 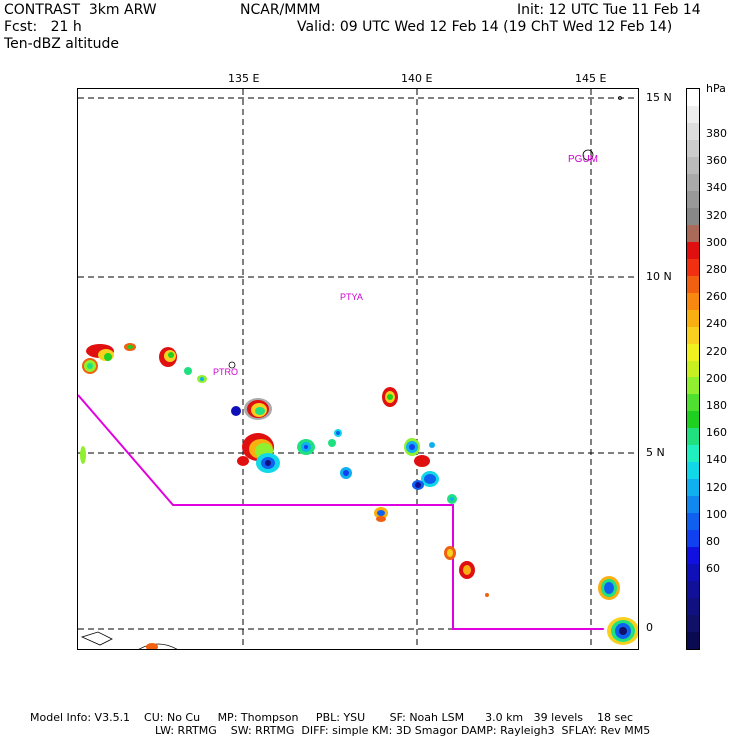 What do you see at coordinates (649, 627) in the screenshot?
I see `lat-label-0: 0` at bounding box center [649, 627].